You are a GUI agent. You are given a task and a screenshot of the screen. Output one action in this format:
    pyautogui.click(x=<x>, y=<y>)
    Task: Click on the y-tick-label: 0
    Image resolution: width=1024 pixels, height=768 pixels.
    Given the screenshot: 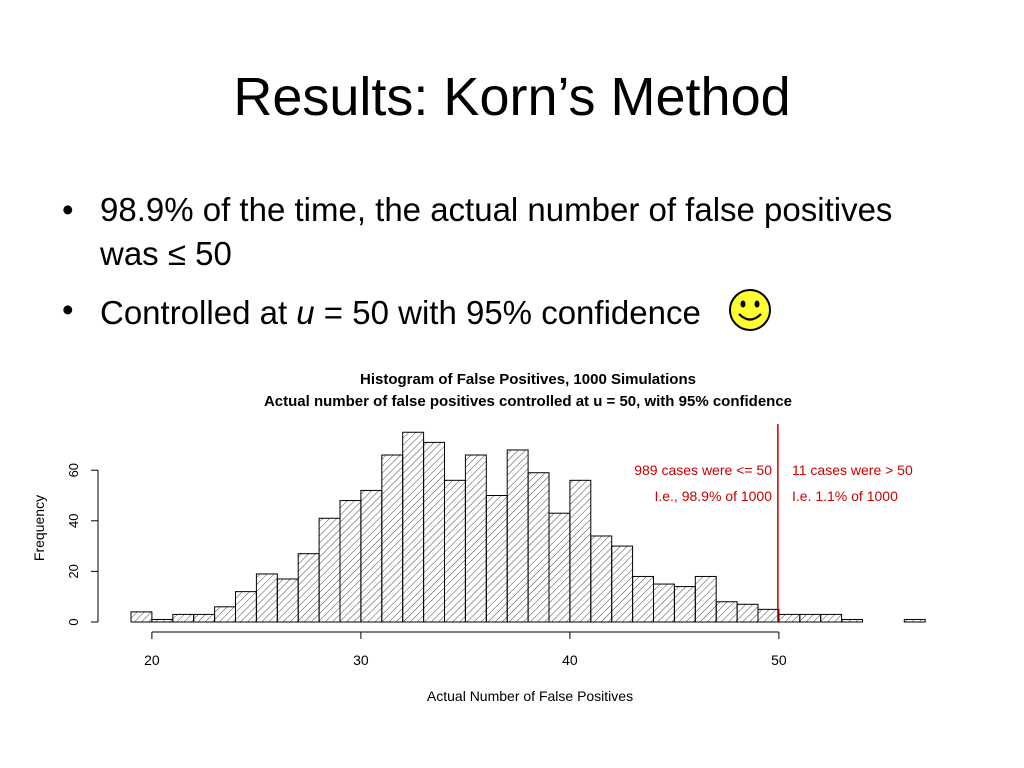 What is the action you would take?
    pyautogui.click(x=73, y=621)
    